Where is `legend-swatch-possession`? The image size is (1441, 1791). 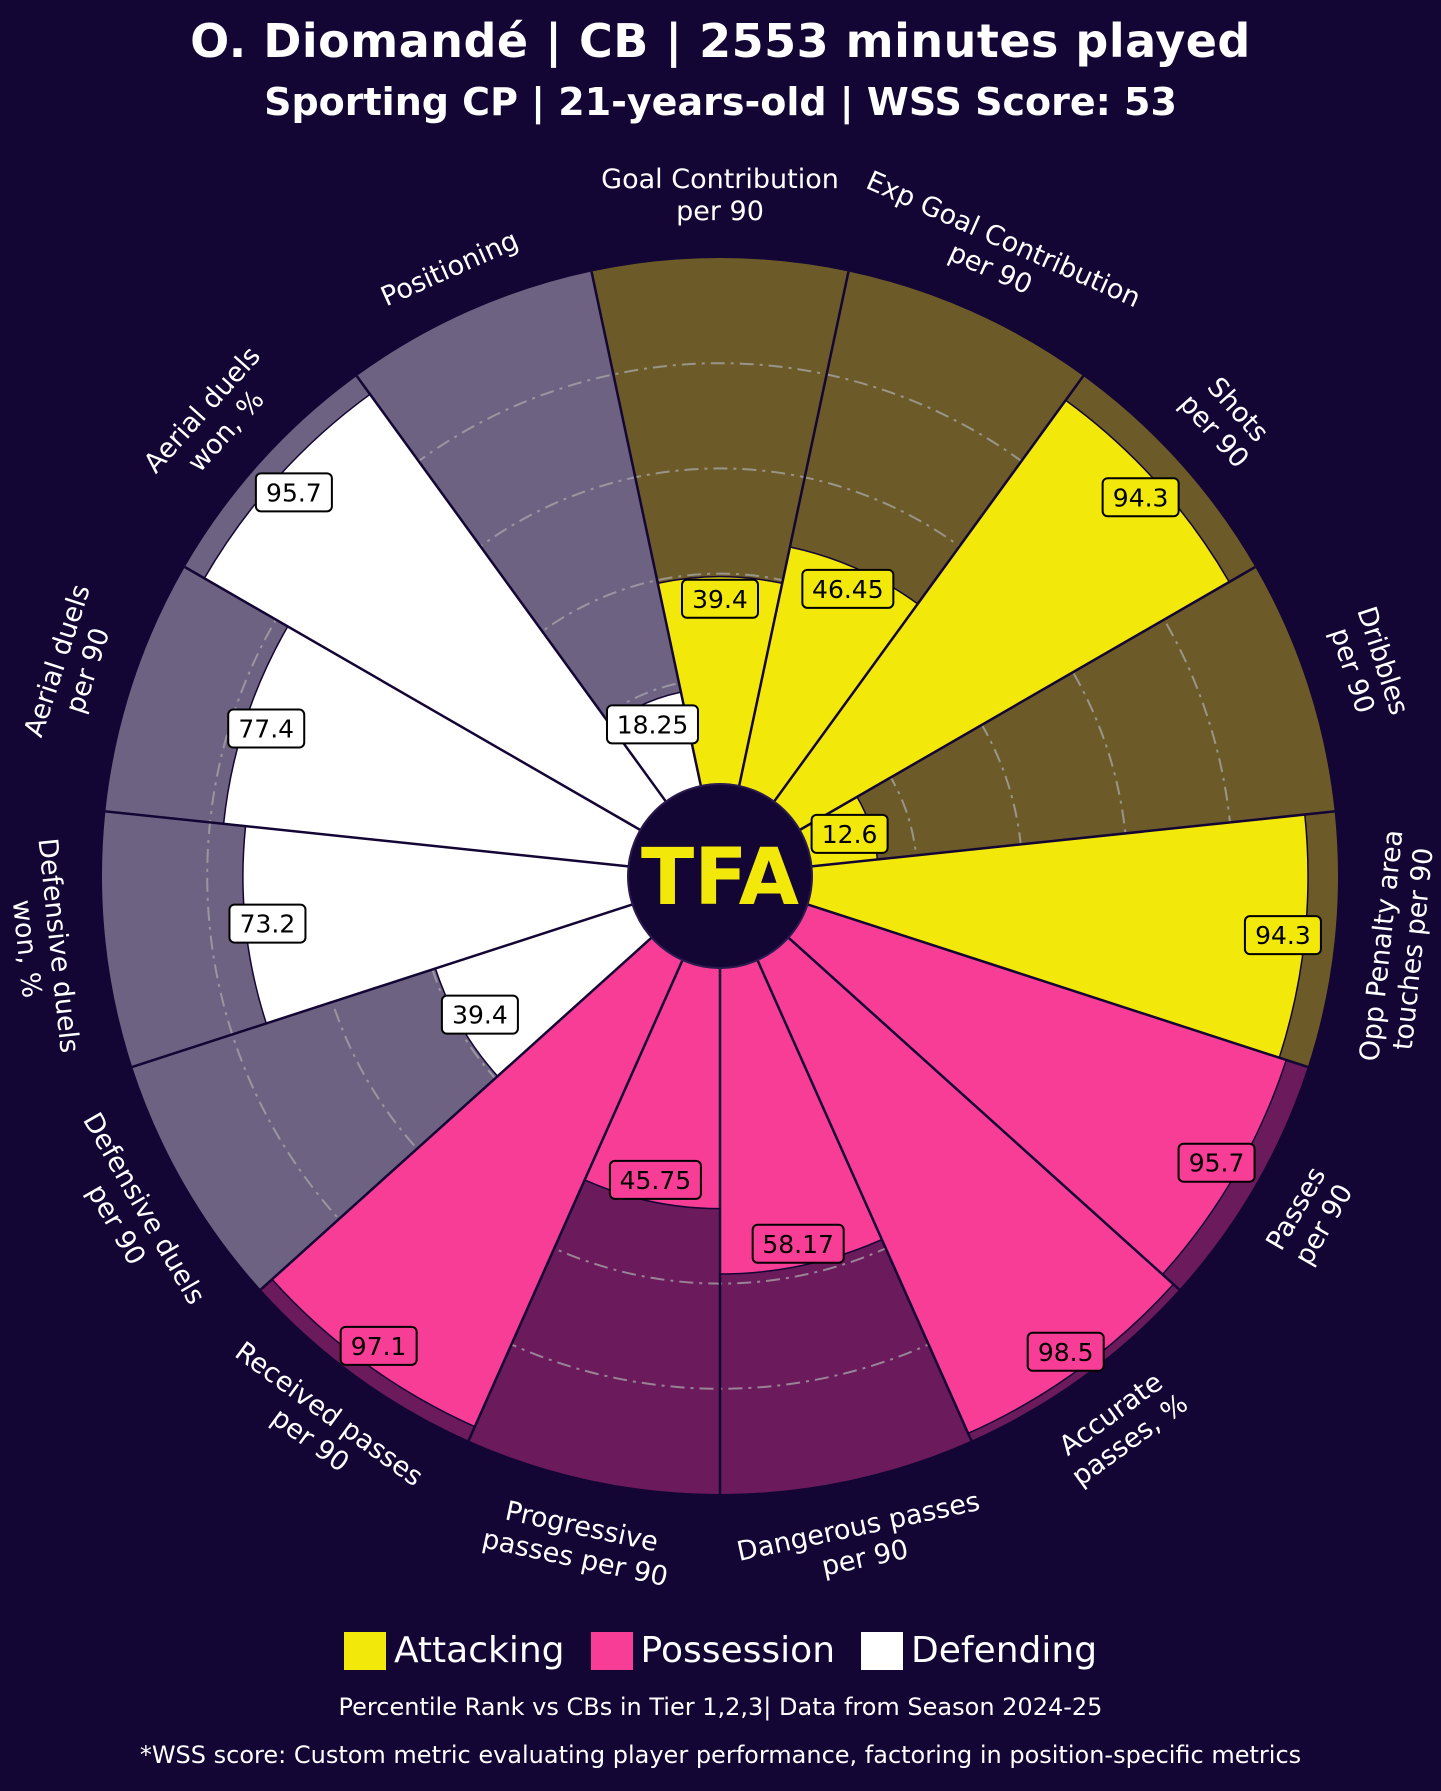
legend-swatch-possession is located at coordinates (611, 1650).